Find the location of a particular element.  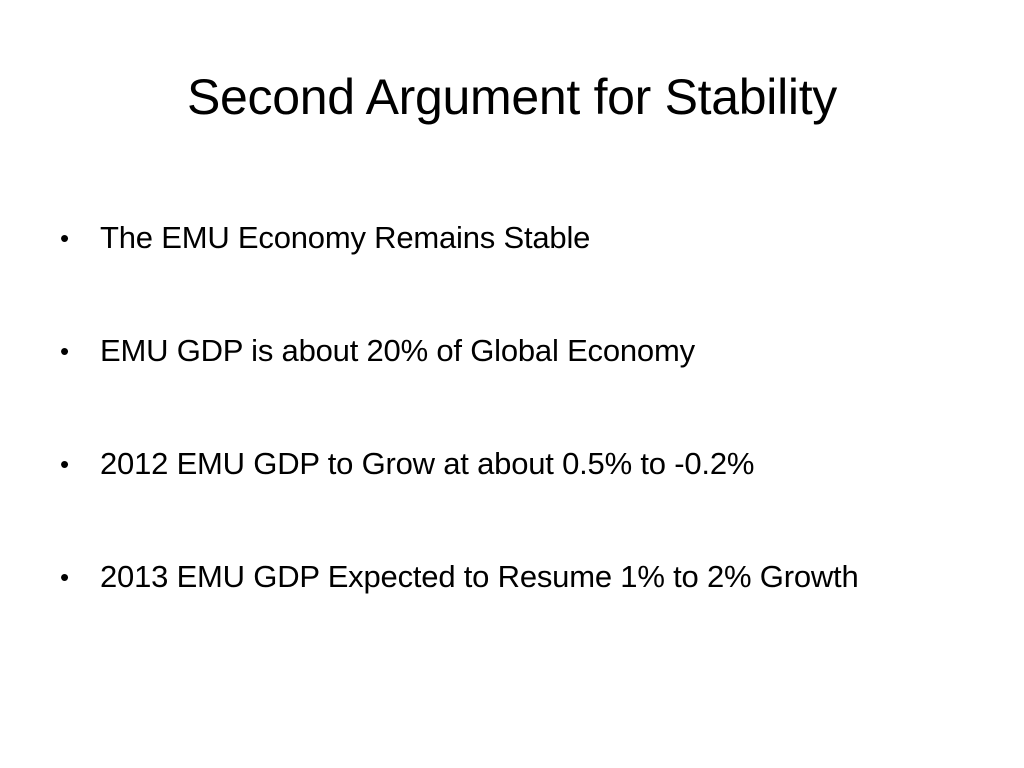

bullet-text: EMU GDP is about 20% of Global Economy is located at coordinates (397, 350).